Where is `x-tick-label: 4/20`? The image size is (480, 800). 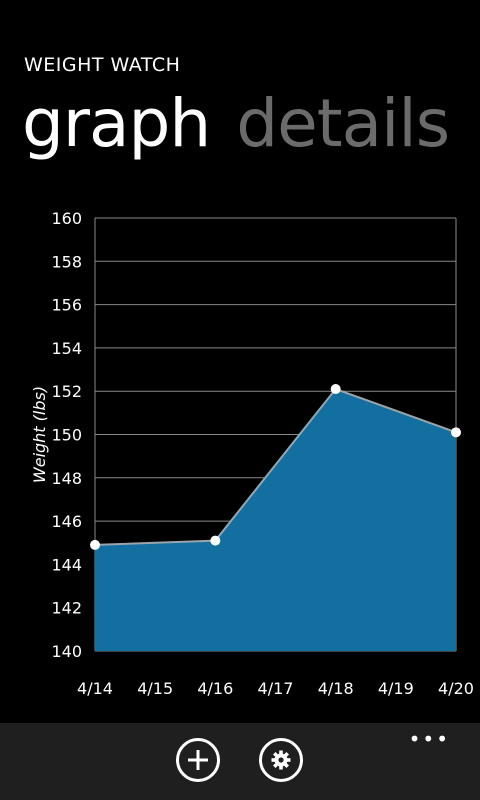 x-tick-label: 4/20 is located at coordinates (456, 688).